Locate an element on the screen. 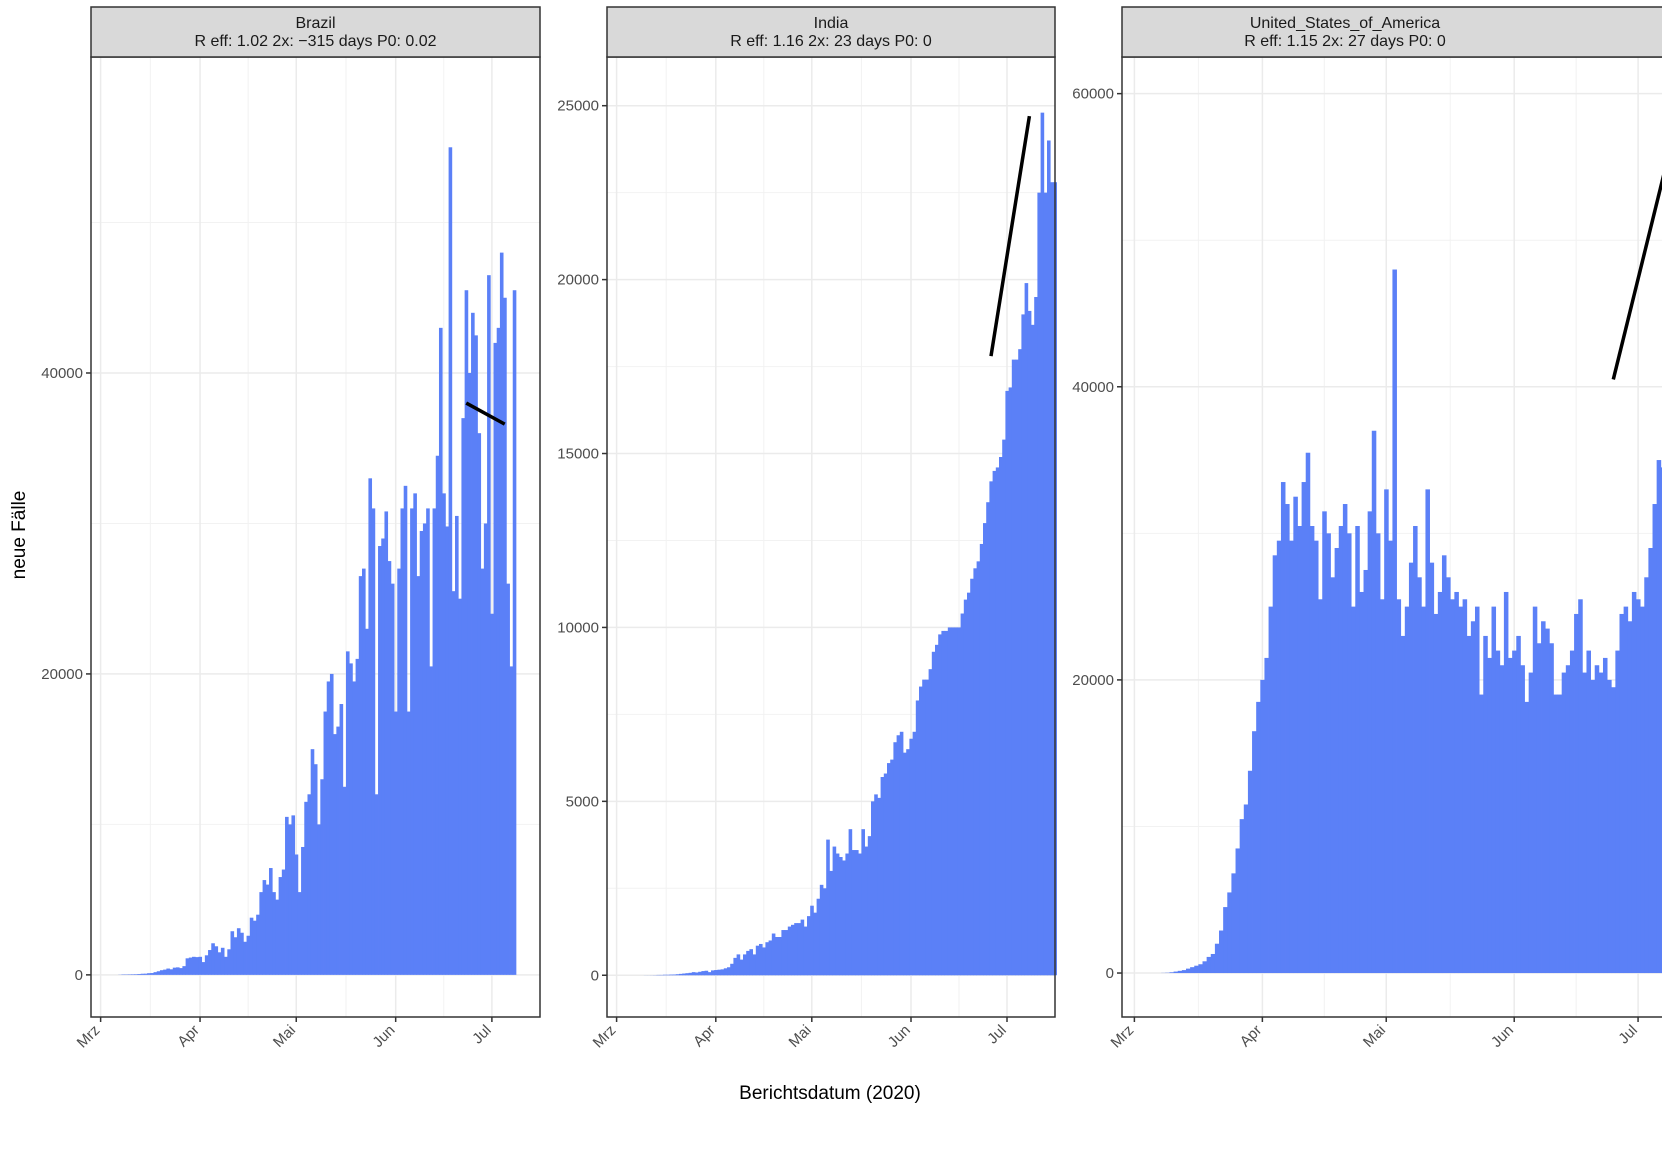  trend-line is located at coordinates (1636, 277).